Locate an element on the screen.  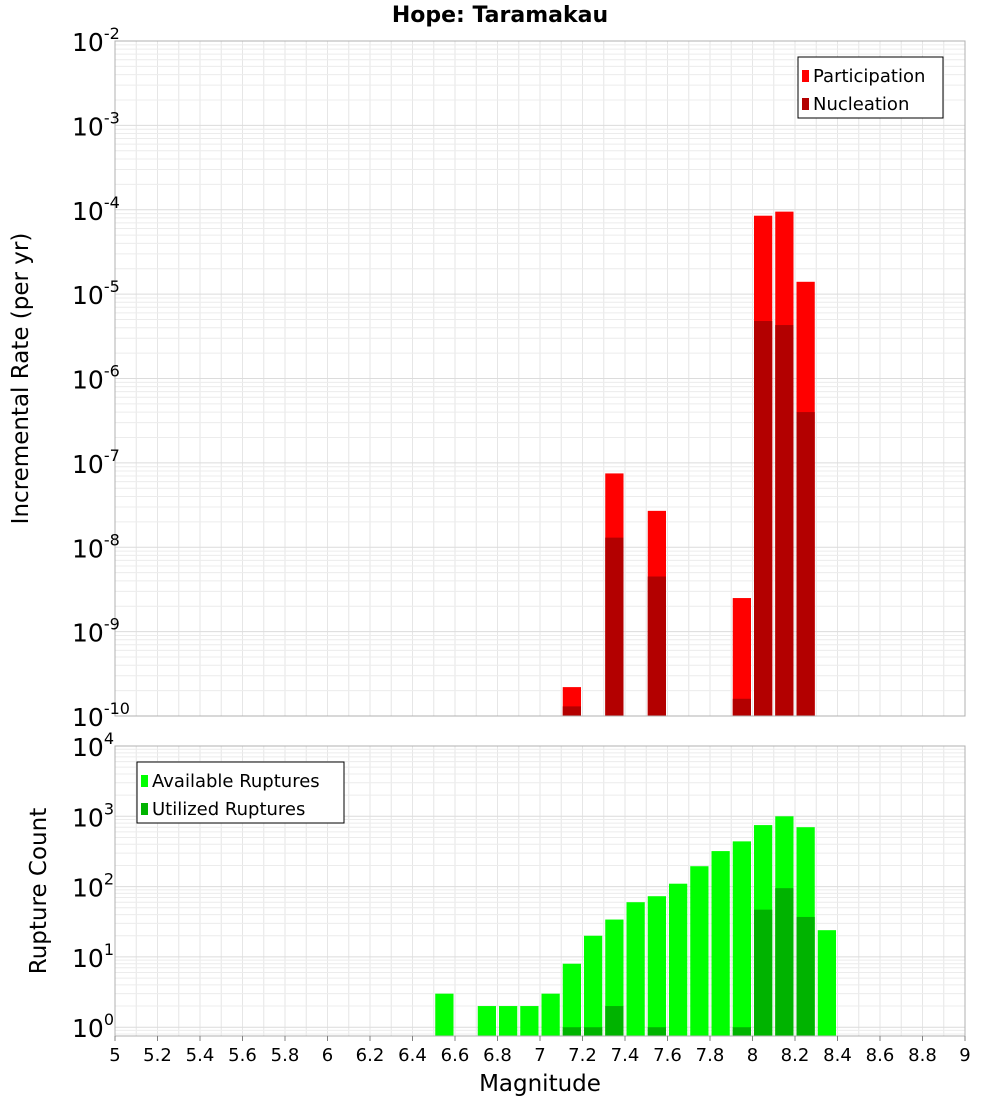
y-tick-label: 10⁻⁵ is located at coordinates (96, 293).